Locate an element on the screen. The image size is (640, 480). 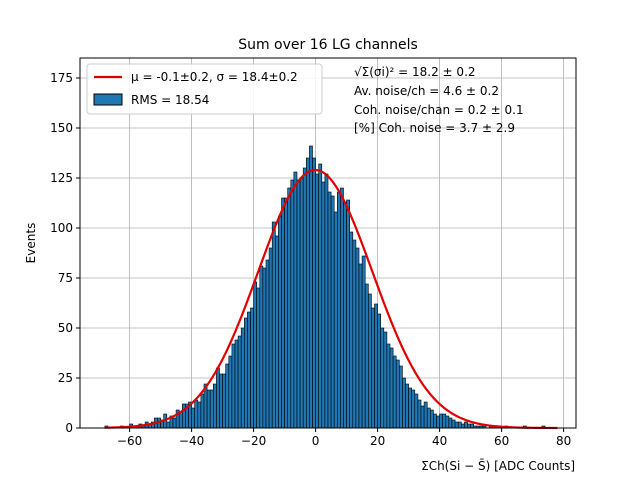
x-axis-ticks: −60 −40 −20 0 20 40 60 80 is located at coordinates (344, 438).